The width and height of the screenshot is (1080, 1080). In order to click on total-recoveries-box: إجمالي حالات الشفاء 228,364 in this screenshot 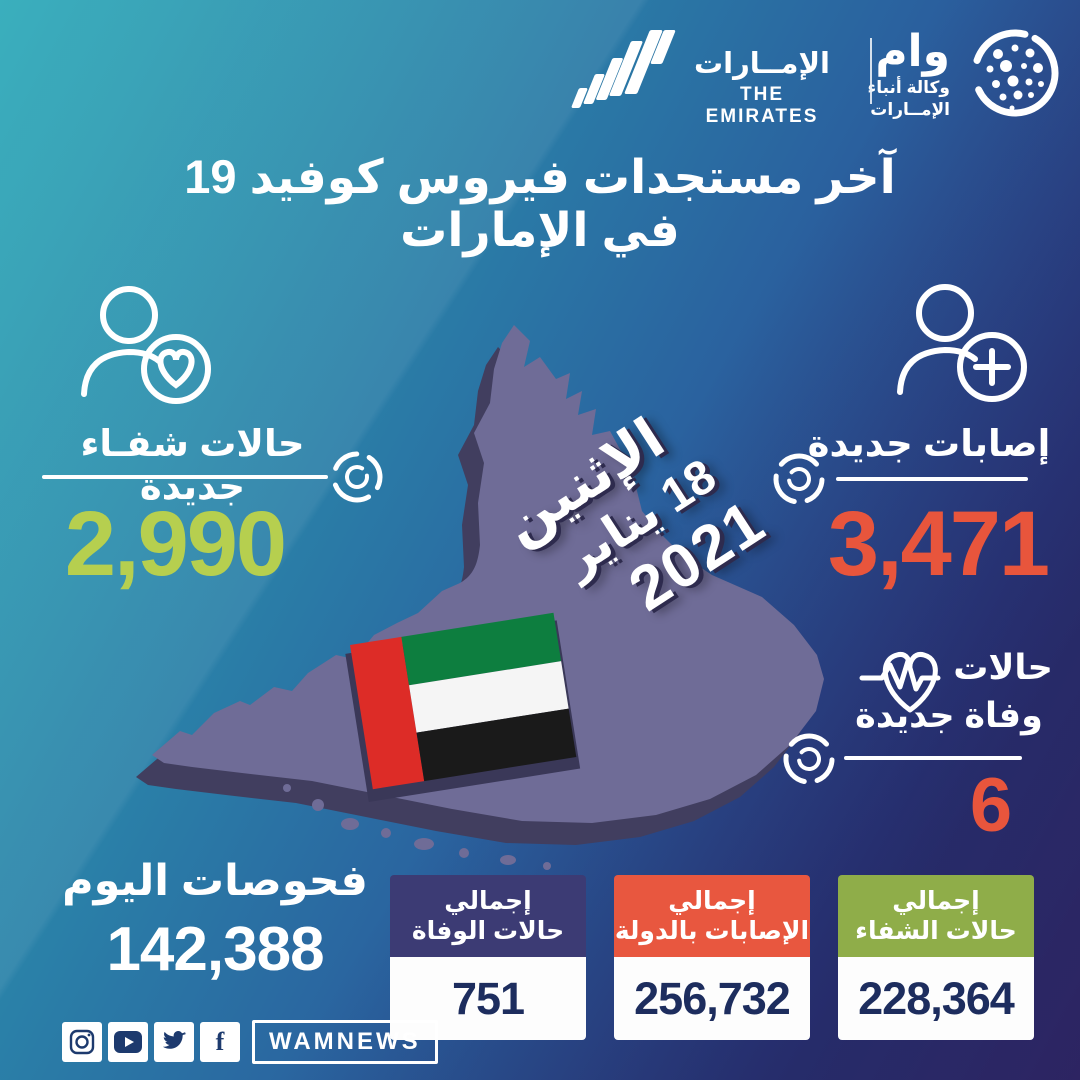, I will do `click(936, 957)`.